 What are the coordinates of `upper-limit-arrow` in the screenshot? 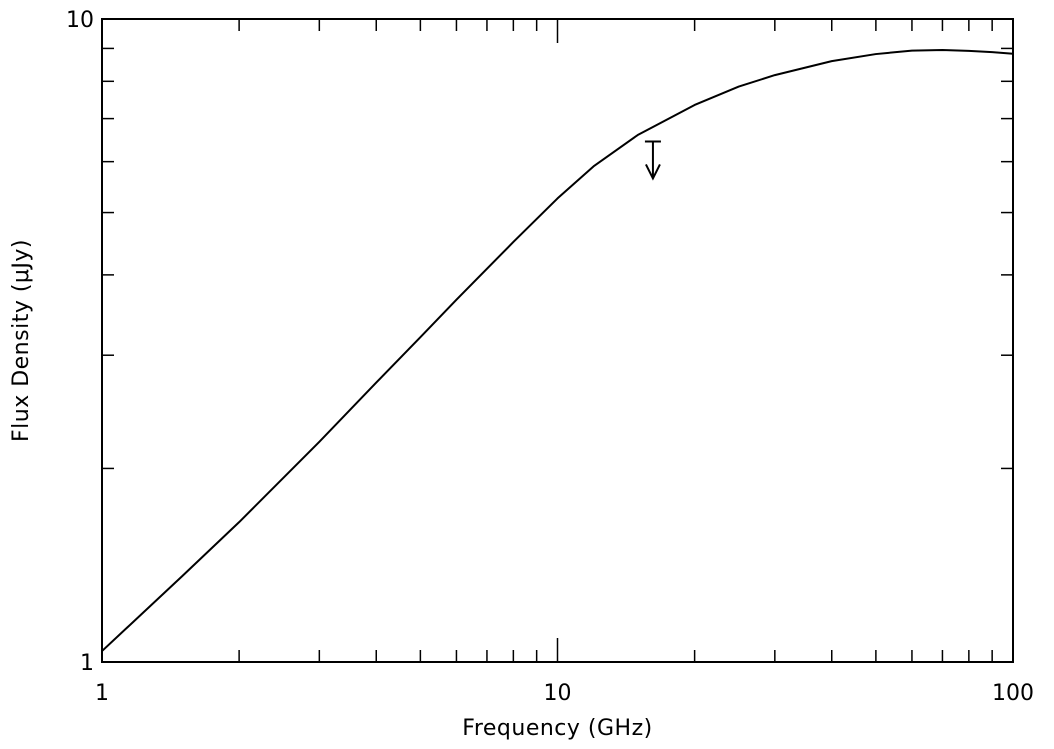 It's located at (652, 160).